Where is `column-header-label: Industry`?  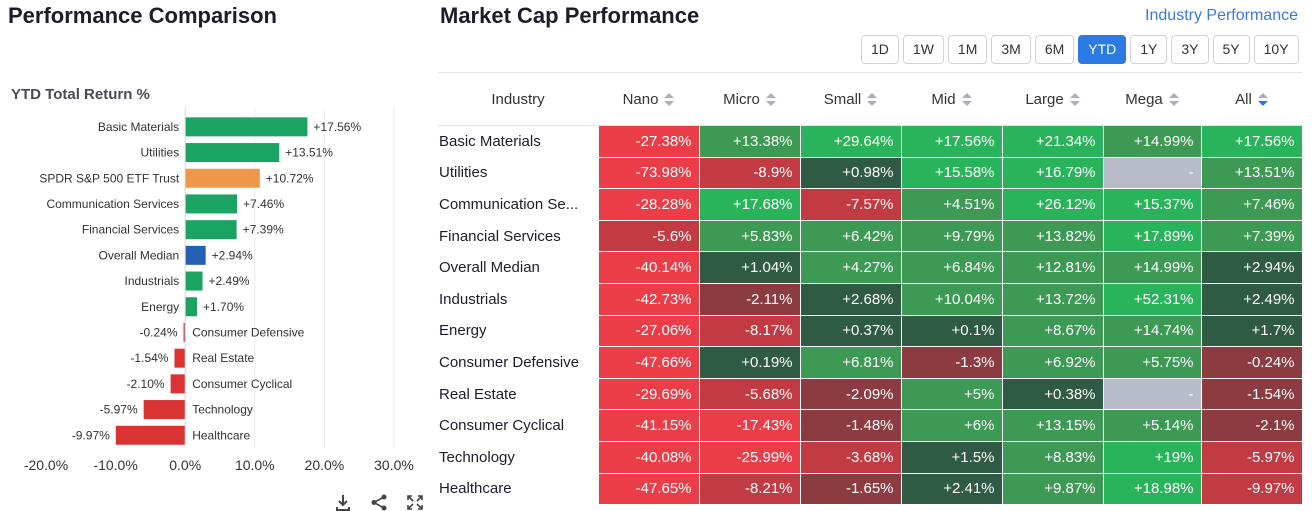 column-header-label: Industry is located at coordinates (518, 99).